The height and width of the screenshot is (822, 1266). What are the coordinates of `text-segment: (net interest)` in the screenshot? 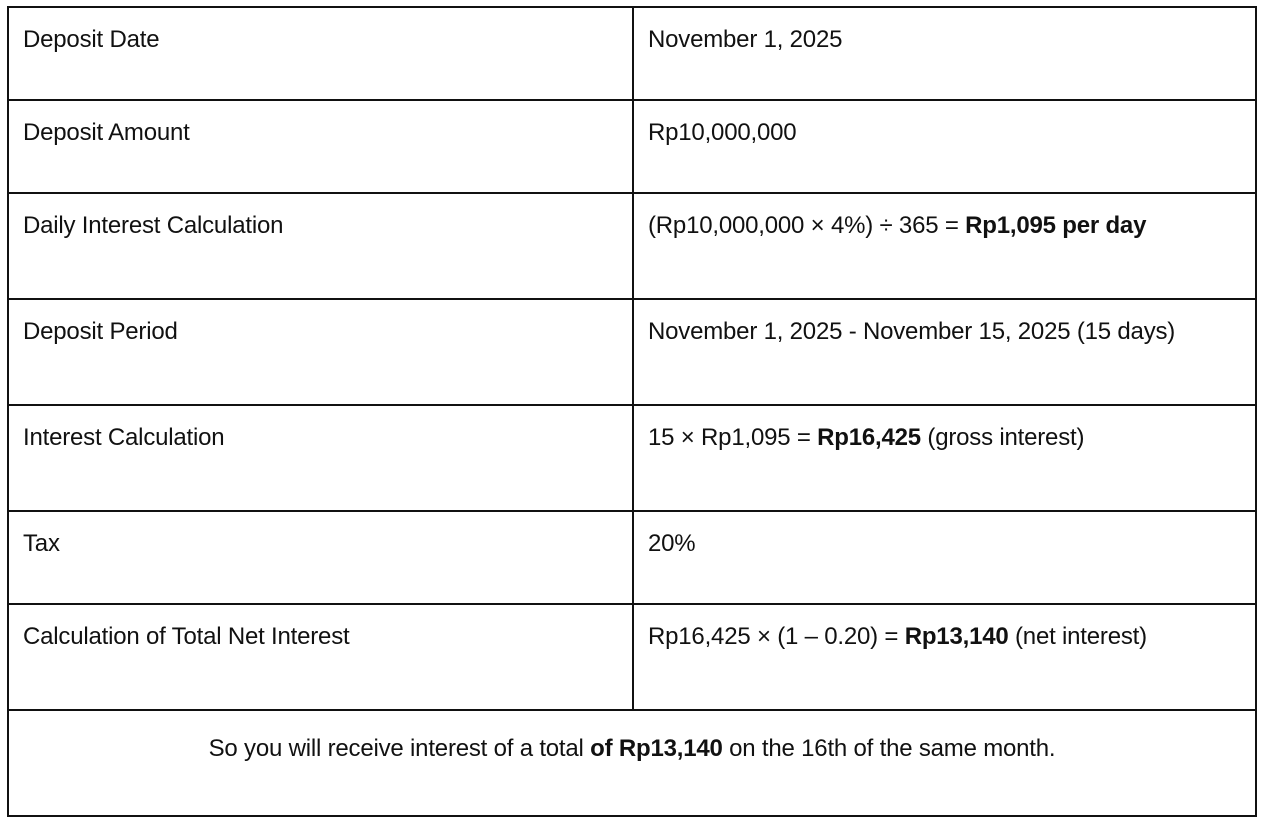 It's located at (1077, 636).